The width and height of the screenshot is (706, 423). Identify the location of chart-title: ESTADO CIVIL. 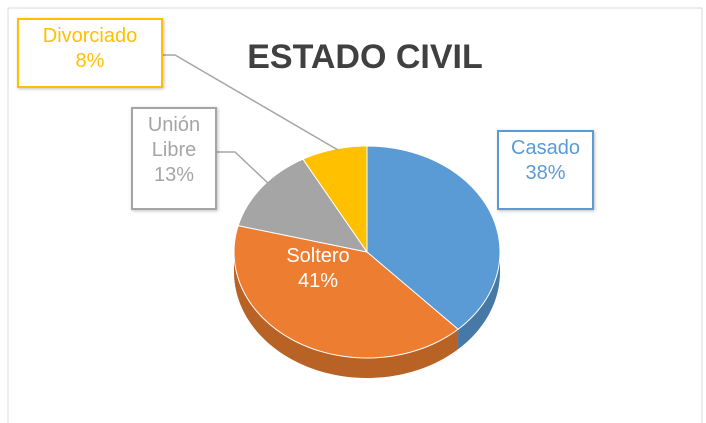
(365, 57).